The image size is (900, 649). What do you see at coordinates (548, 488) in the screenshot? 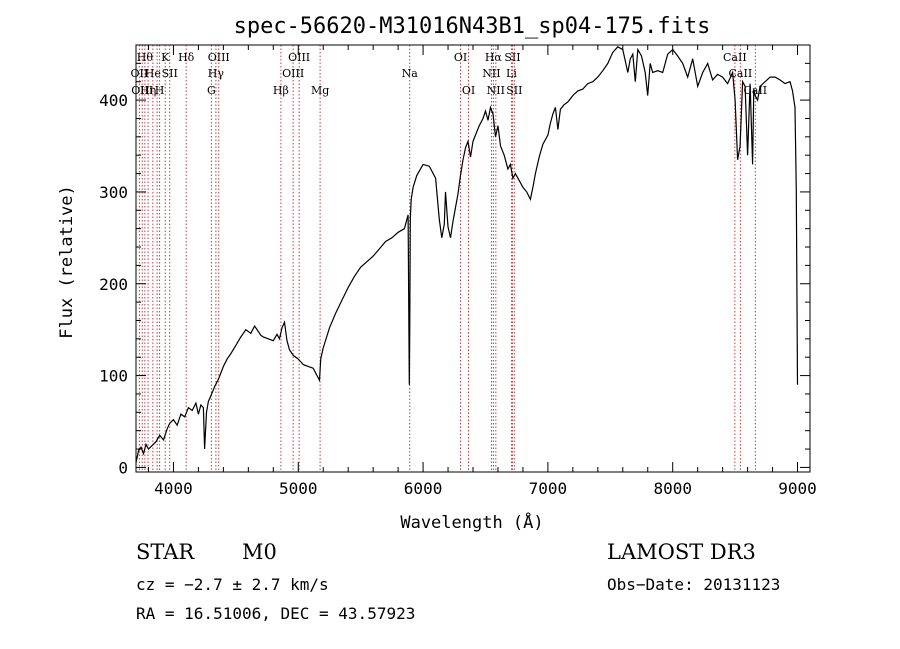
I see `x-tick-label: 7000` at bounding box center [548, 488].